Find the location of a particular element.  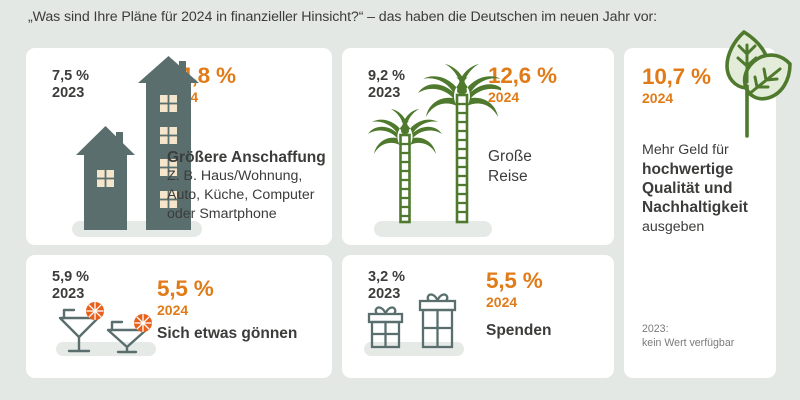

stat-2023-travel: 9,2 % 2023 is located at coordinates (386, 85).